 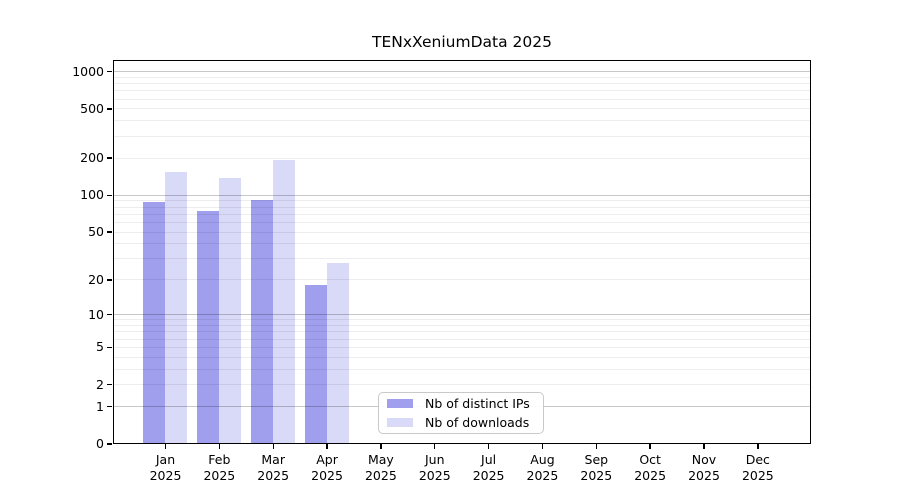 What do you see at coordinates (176, 307) in the screenshot?
I see `bar-jan-downloads` at bounding box center [176, 307].